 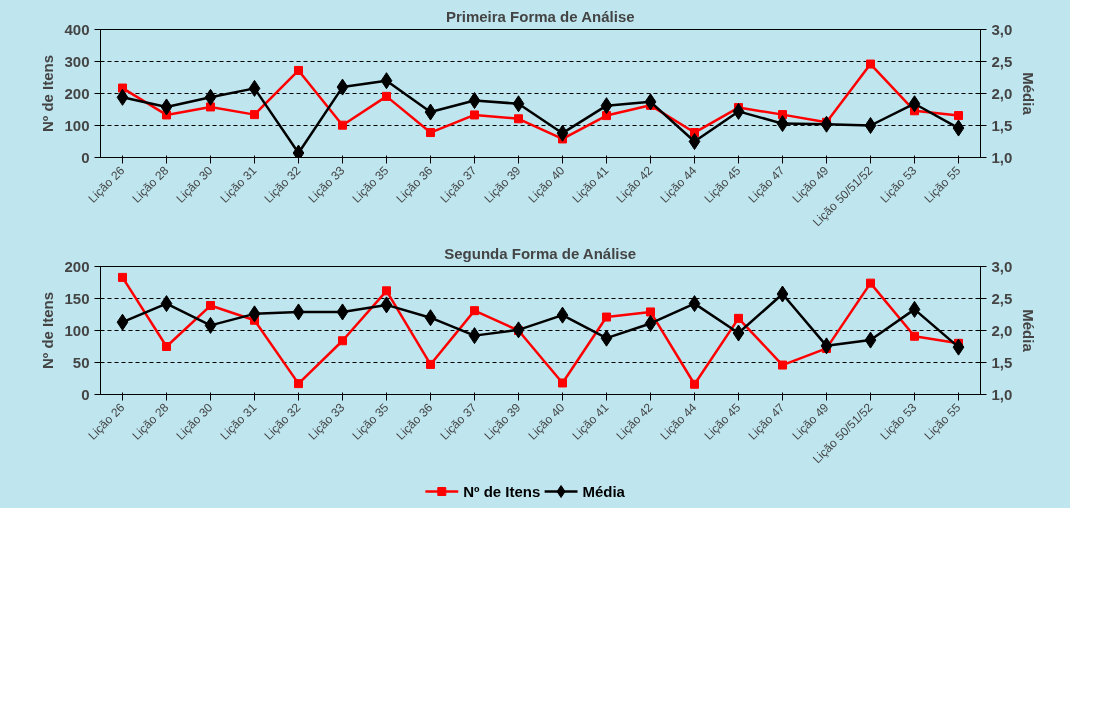 What do you see at coordinates (502, 491) in the screenshot?
I see `legend-label: Nº de Itens` at bounding box center [502, 491].